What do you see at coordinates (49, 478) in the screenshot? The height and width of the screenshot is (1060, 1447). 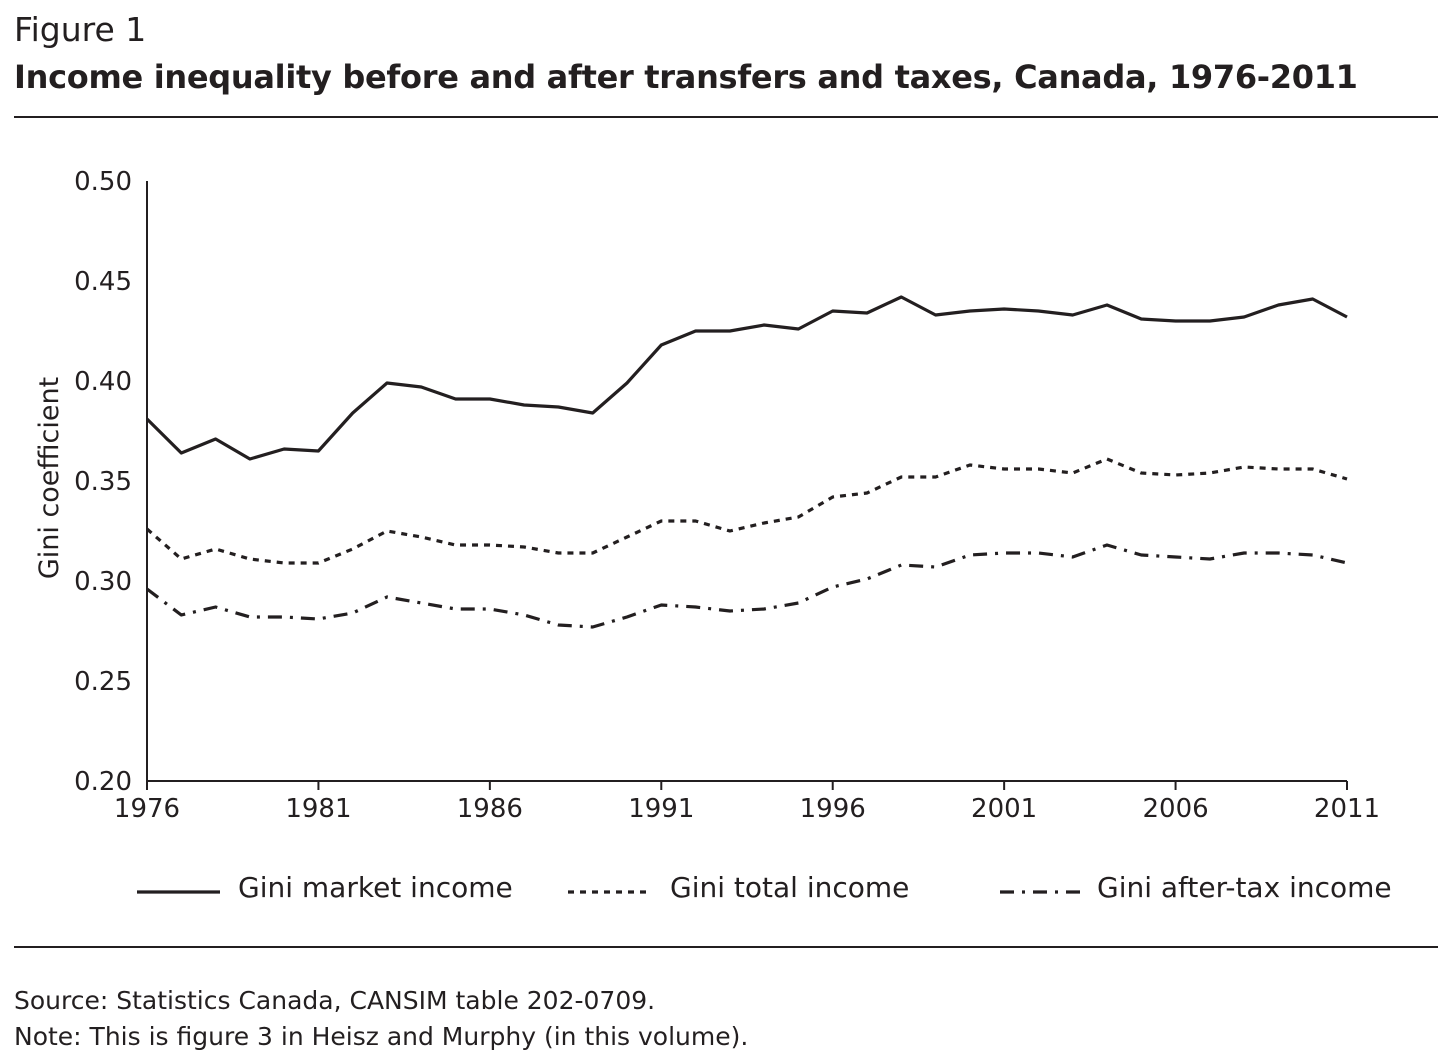 I see `y-axis-label: Gini coefficient` at bounding box center [49, 478].